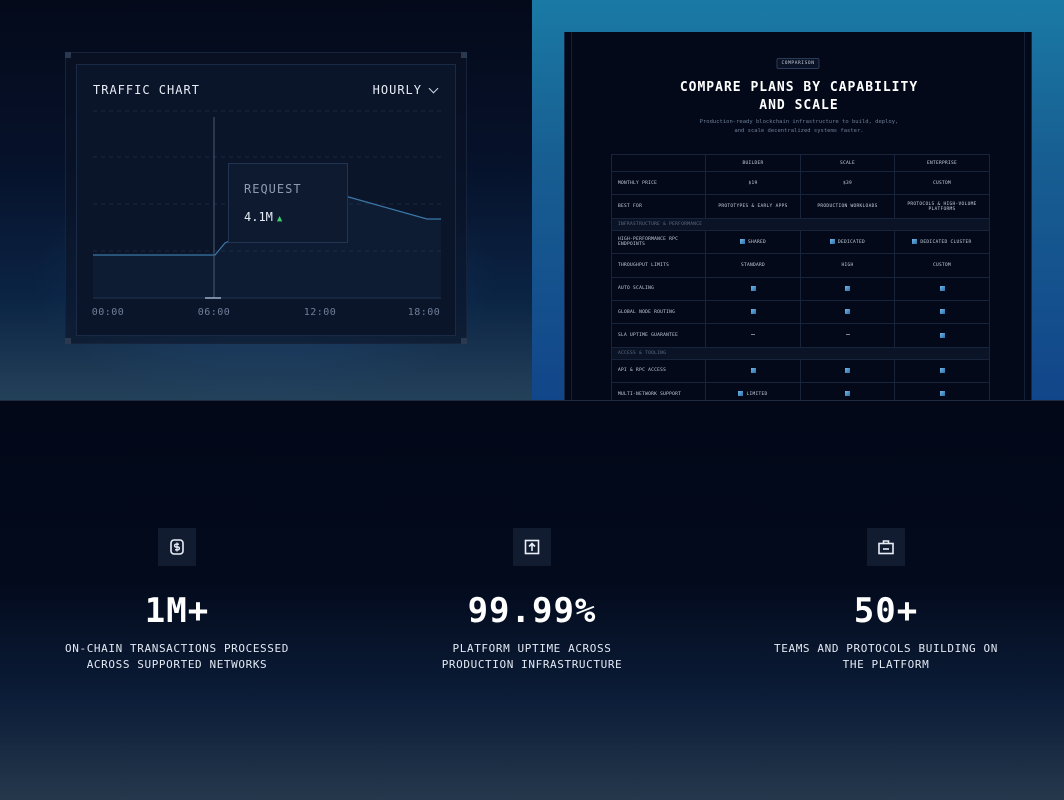 The image size is (1064, 800). I want to click on stat-value: 1M+, so click(177, 611).